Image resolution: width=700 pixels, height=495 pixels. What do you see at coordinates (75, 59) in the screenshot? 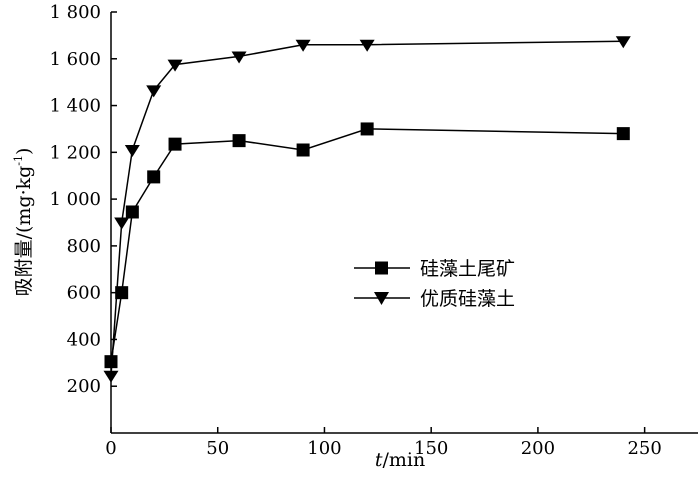
I see `y-tick-label: 1 600` at bounding box center [75, 59].